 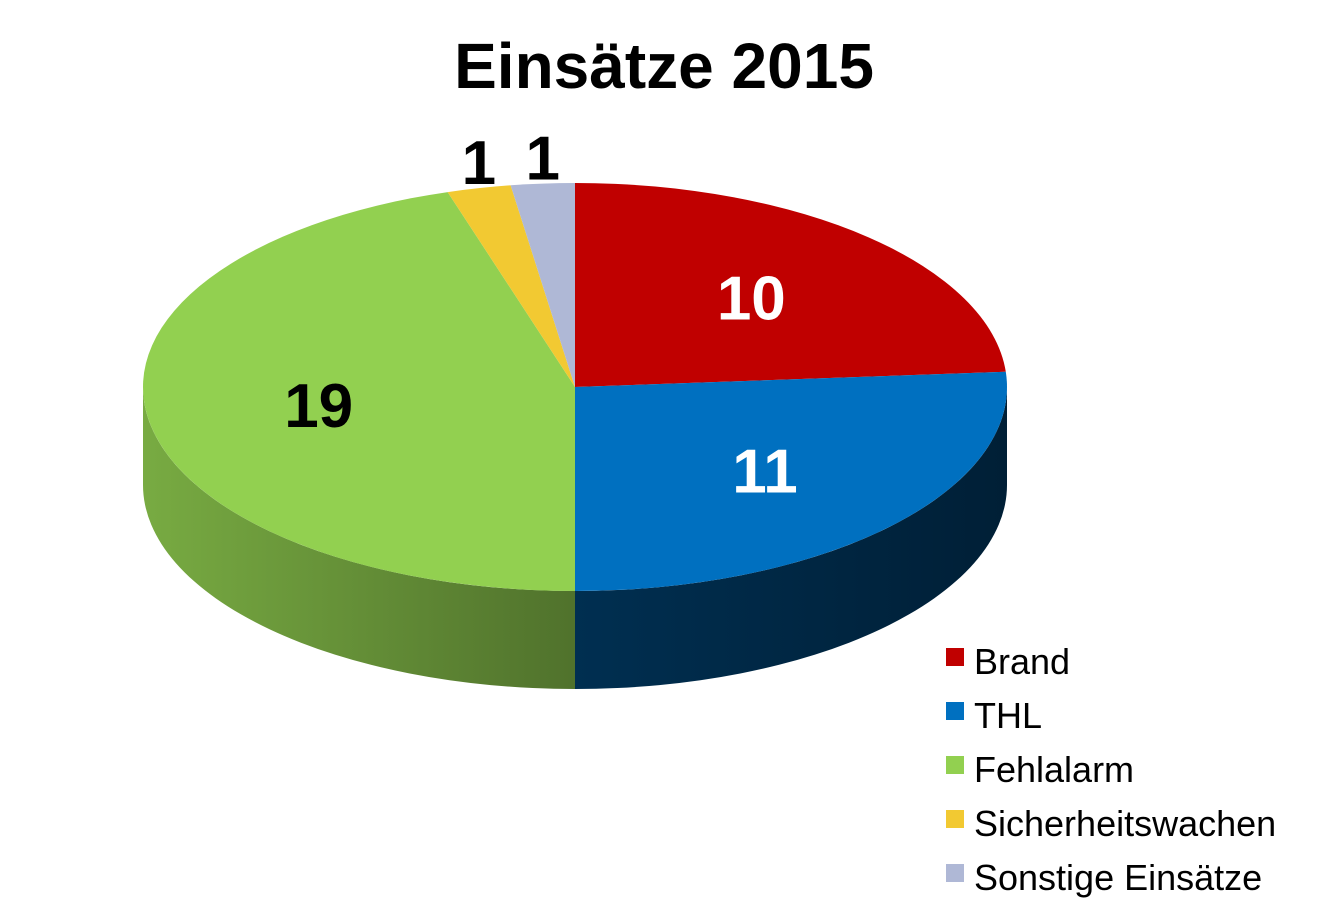 I want to click on legend-swatch-sicherheitswachen, so click(x=955, y=819).